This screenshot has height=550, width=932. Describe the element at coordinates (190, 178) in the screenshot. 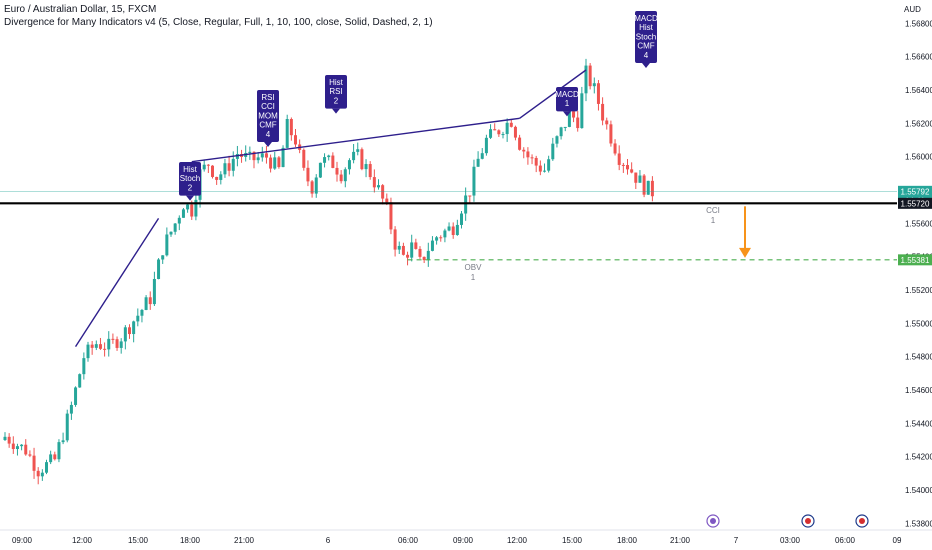

I see `label-text: Stoch` at that location.